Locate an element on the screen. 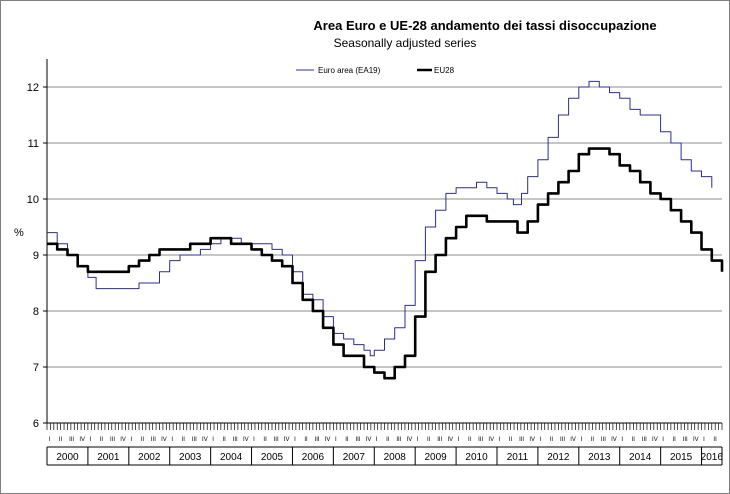 Image resolution: width=730 pixels, height=494 pixels. year-label: 2015 is located at coordinates (681, 457).